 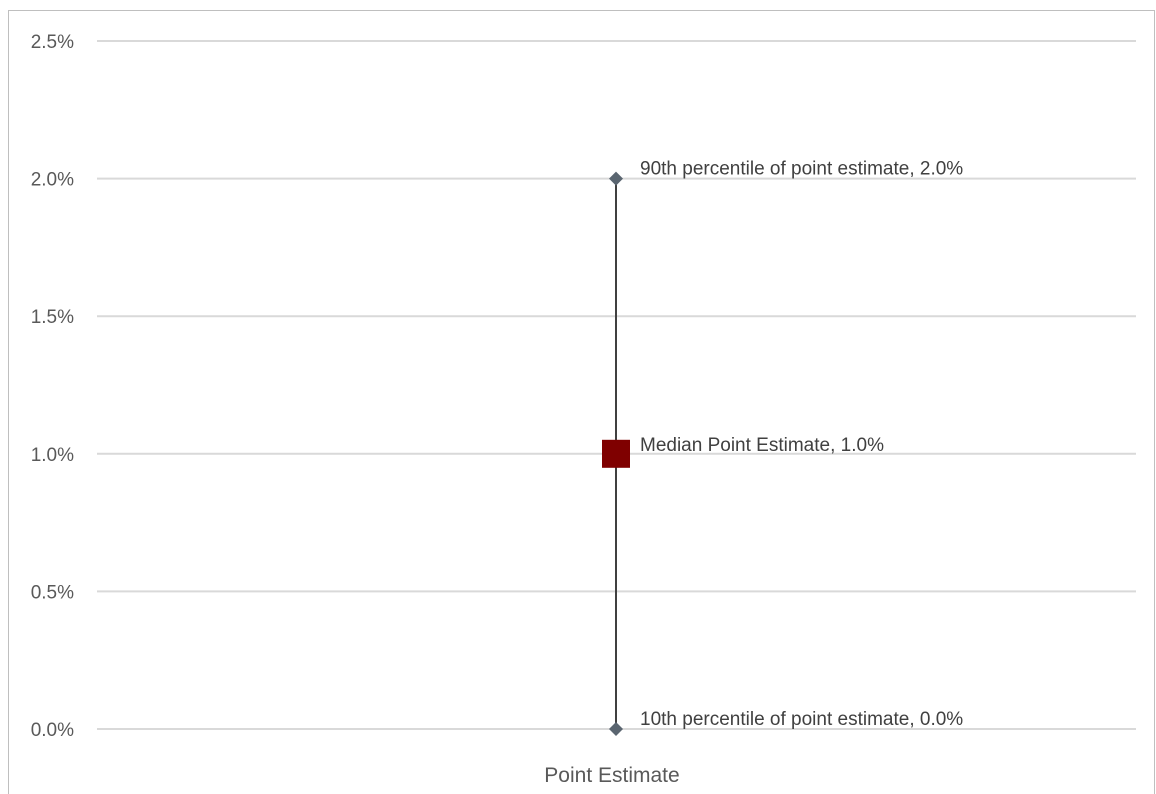 I want to click on data-points, so click(x=616, y=453).